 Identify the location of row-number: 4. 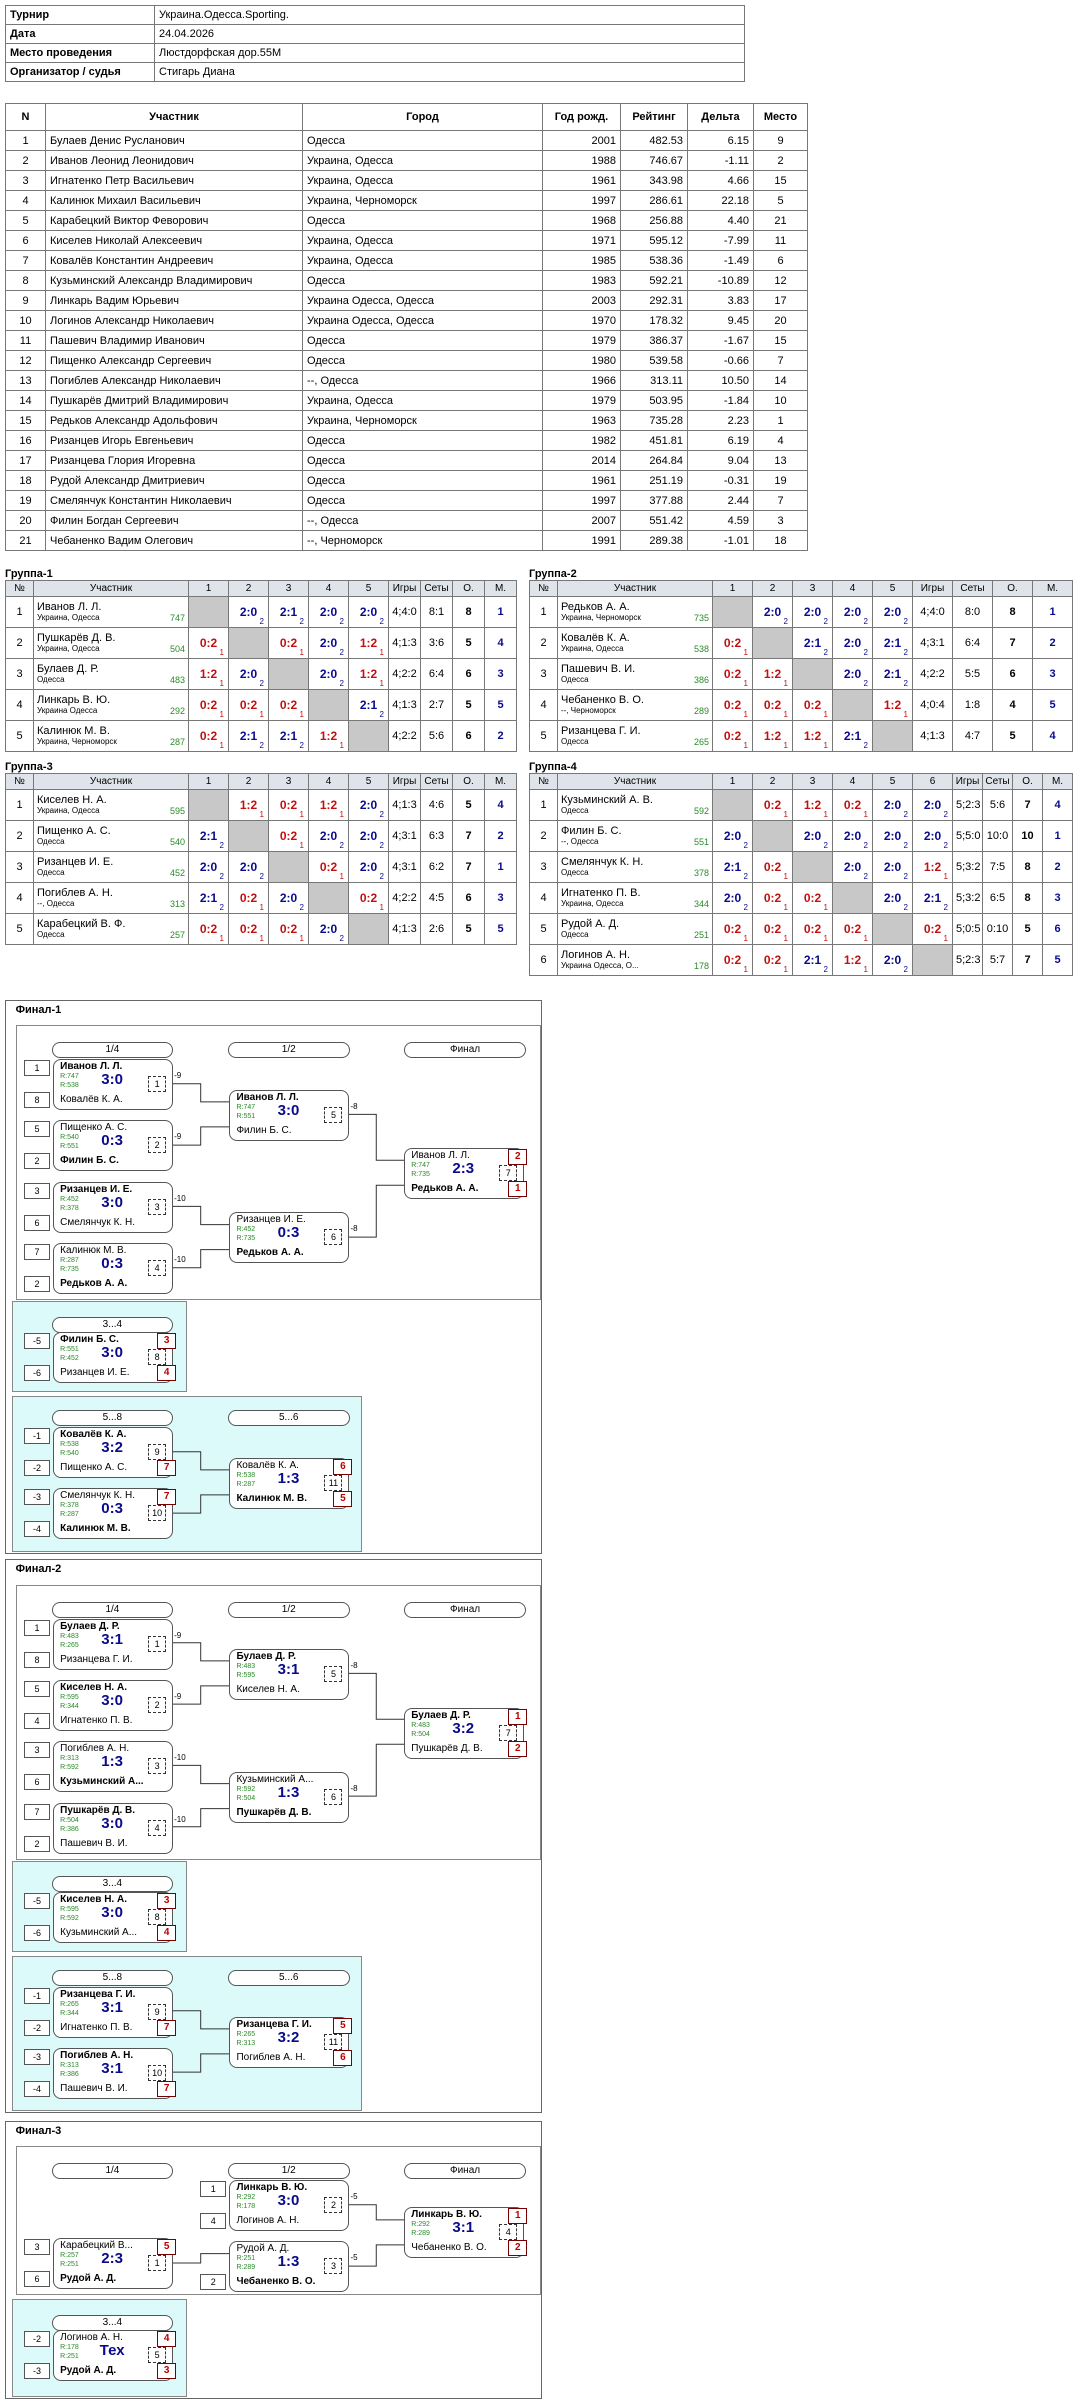
(543, 898).